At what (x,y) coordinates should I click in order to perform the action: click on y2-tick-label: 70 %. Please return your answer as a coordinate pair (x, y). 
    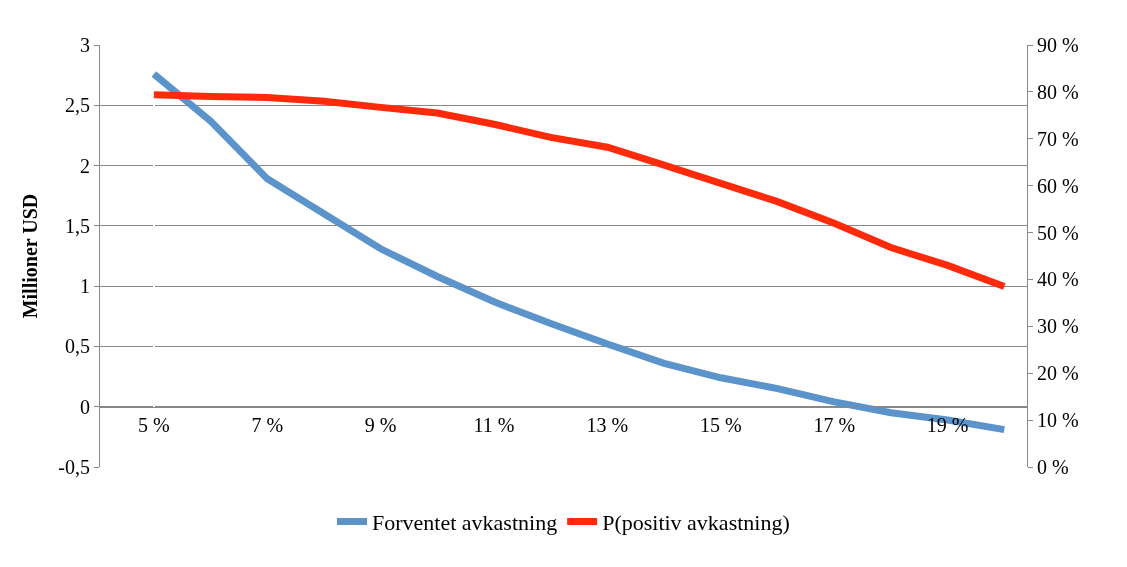
    Looking at the image, I should click on (1058, 138).